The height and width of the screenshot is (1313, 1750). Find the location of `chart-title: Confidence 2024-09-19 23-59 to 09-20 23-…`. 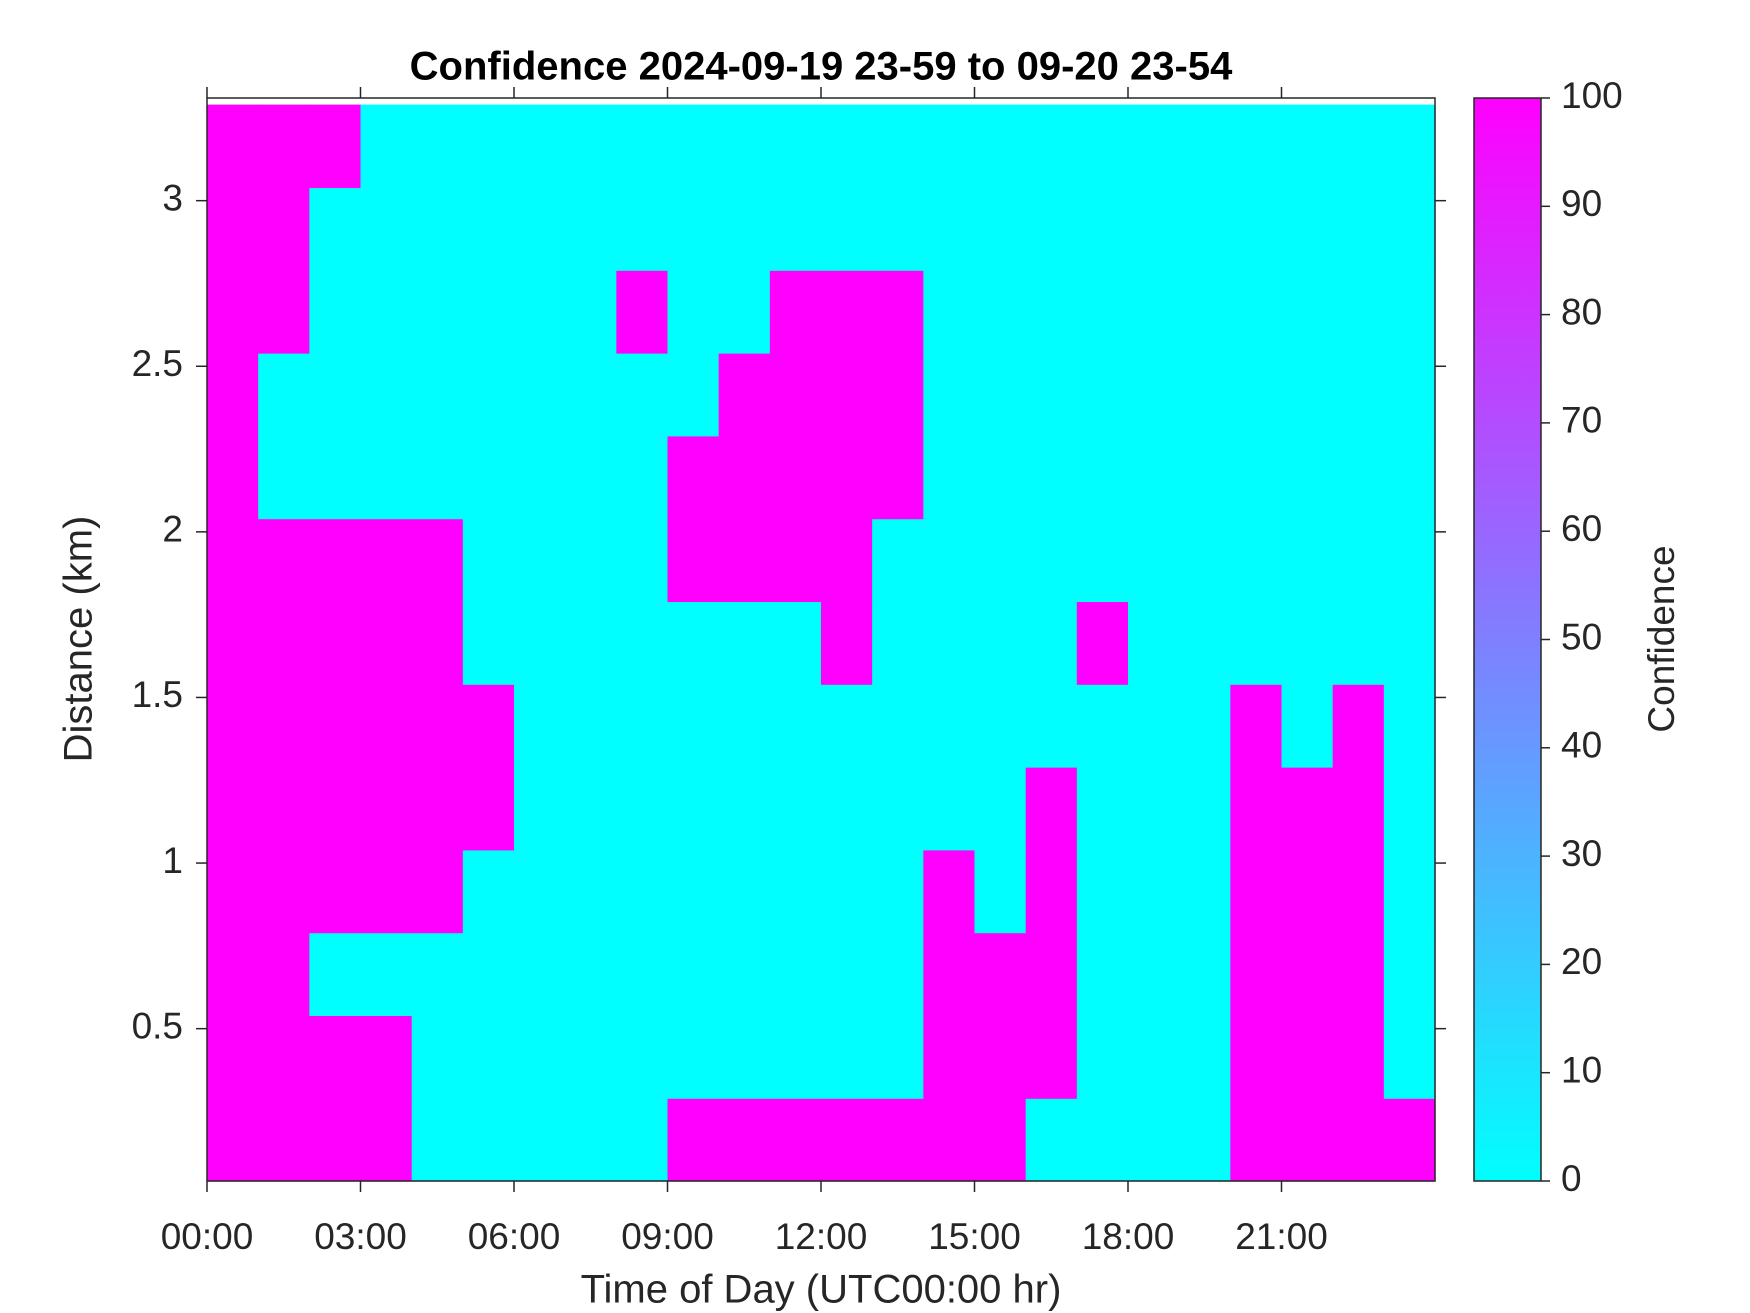

chart-title: Confidence 2024-09-19 23-59 to 09-20 23-… is located at coordinates (821, 67).